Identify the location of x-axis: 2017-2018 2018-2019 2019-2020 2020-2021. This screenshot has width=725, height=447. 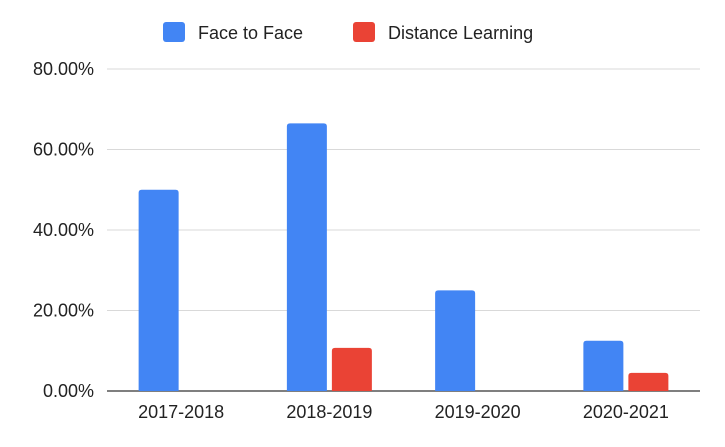
(403, 412).